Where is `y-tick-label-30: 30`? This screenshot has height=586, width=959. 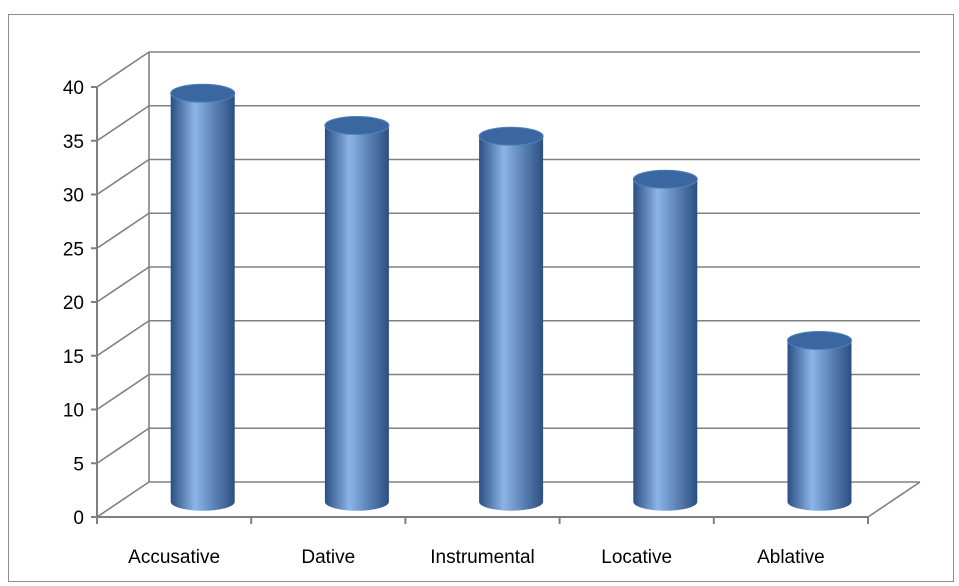 y-tick-label-30: 30 is located at coordinates (73, 196).